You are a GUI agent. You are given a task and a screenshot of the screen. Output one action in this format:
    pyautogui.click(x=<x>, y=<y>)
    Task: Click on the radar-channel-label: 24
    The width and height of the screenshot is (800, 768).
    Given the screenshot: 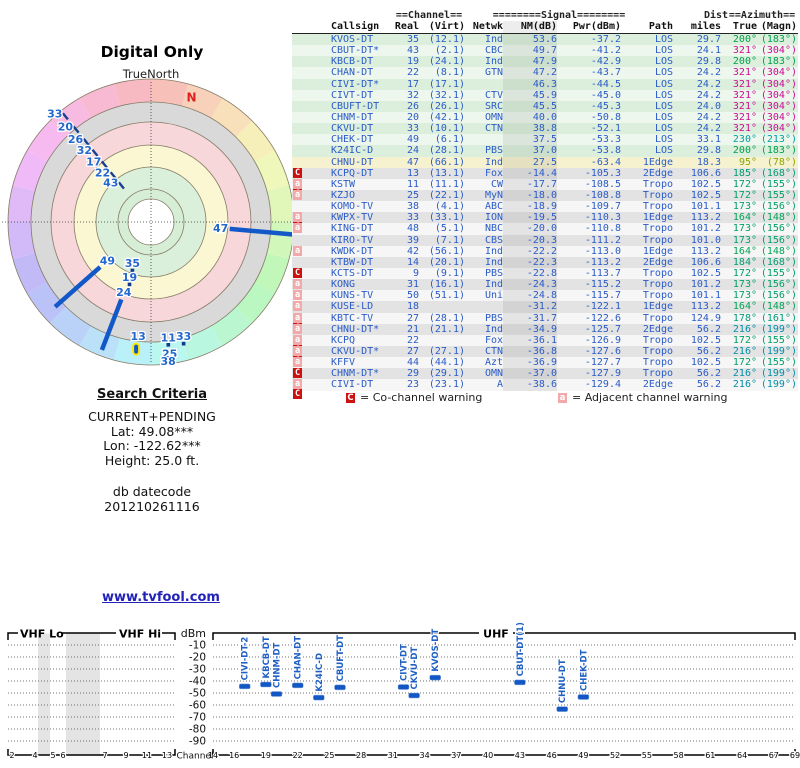 What is the action you would take?
    pyautogui.click(x=124, y=292)
    